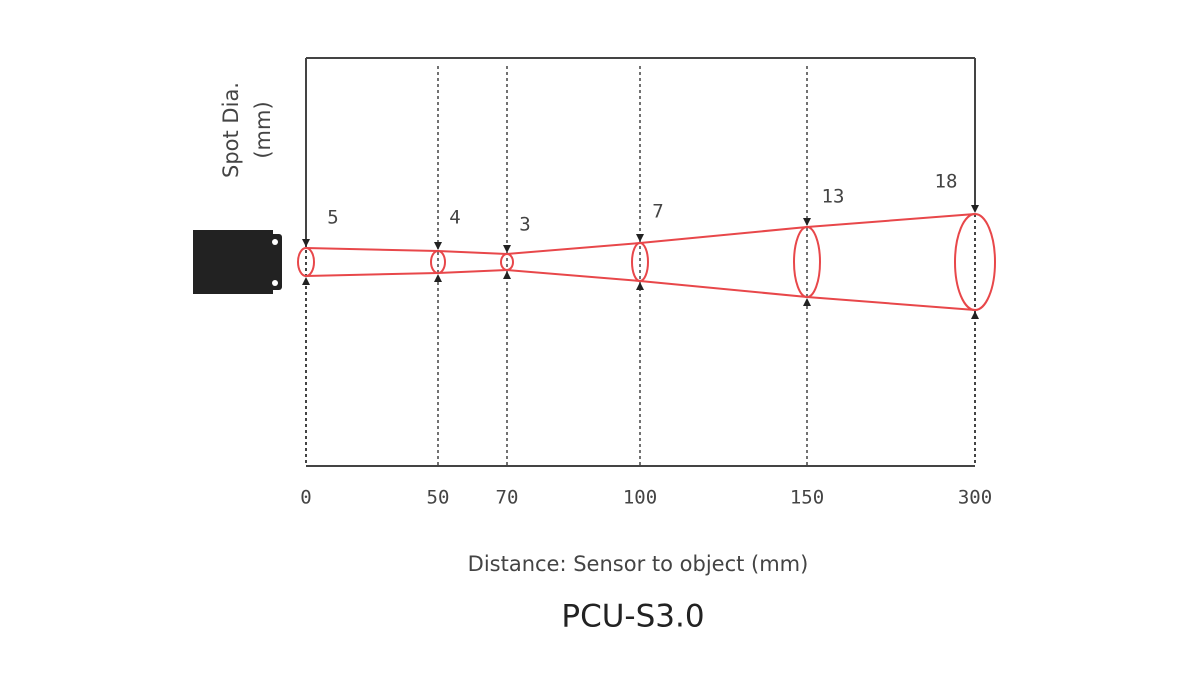  What do you see at coordinates (657, 212) in the screenshot?
I see `spot-label: 7` at bounding box center [657, 212].